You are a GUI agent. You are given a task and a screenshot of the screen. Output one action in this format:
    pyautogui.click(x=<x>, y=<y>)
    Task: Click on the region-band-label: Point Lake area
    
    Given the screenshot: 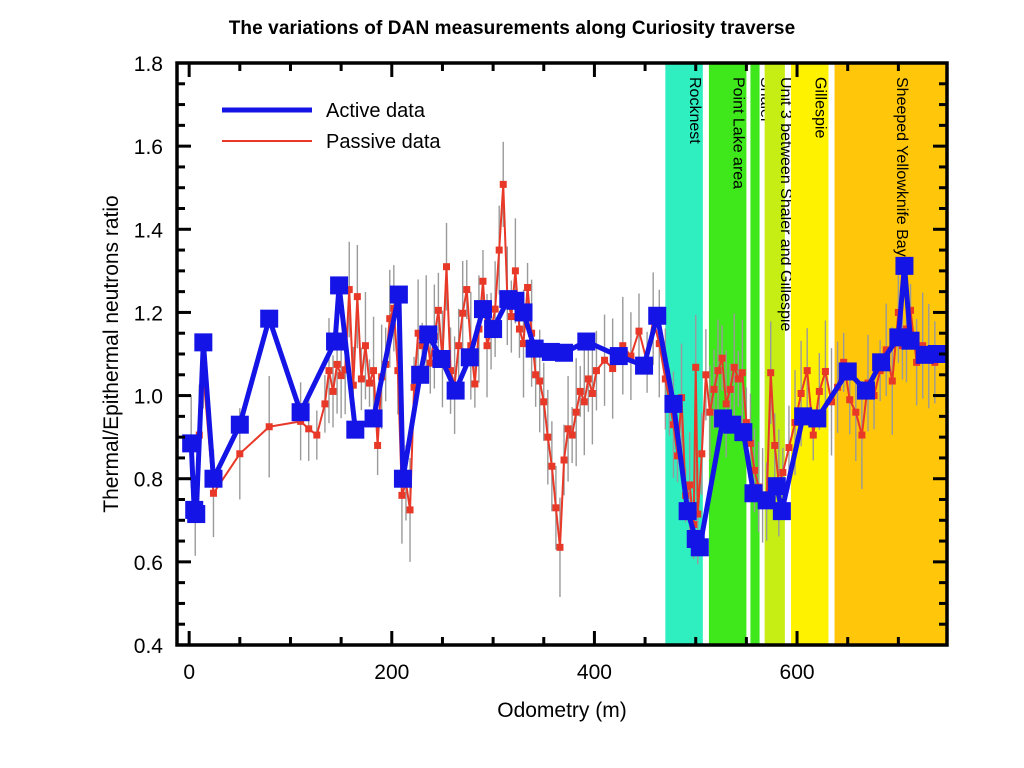 What is the action you would take?
    pyautogui.click(x=738, y=133)
    